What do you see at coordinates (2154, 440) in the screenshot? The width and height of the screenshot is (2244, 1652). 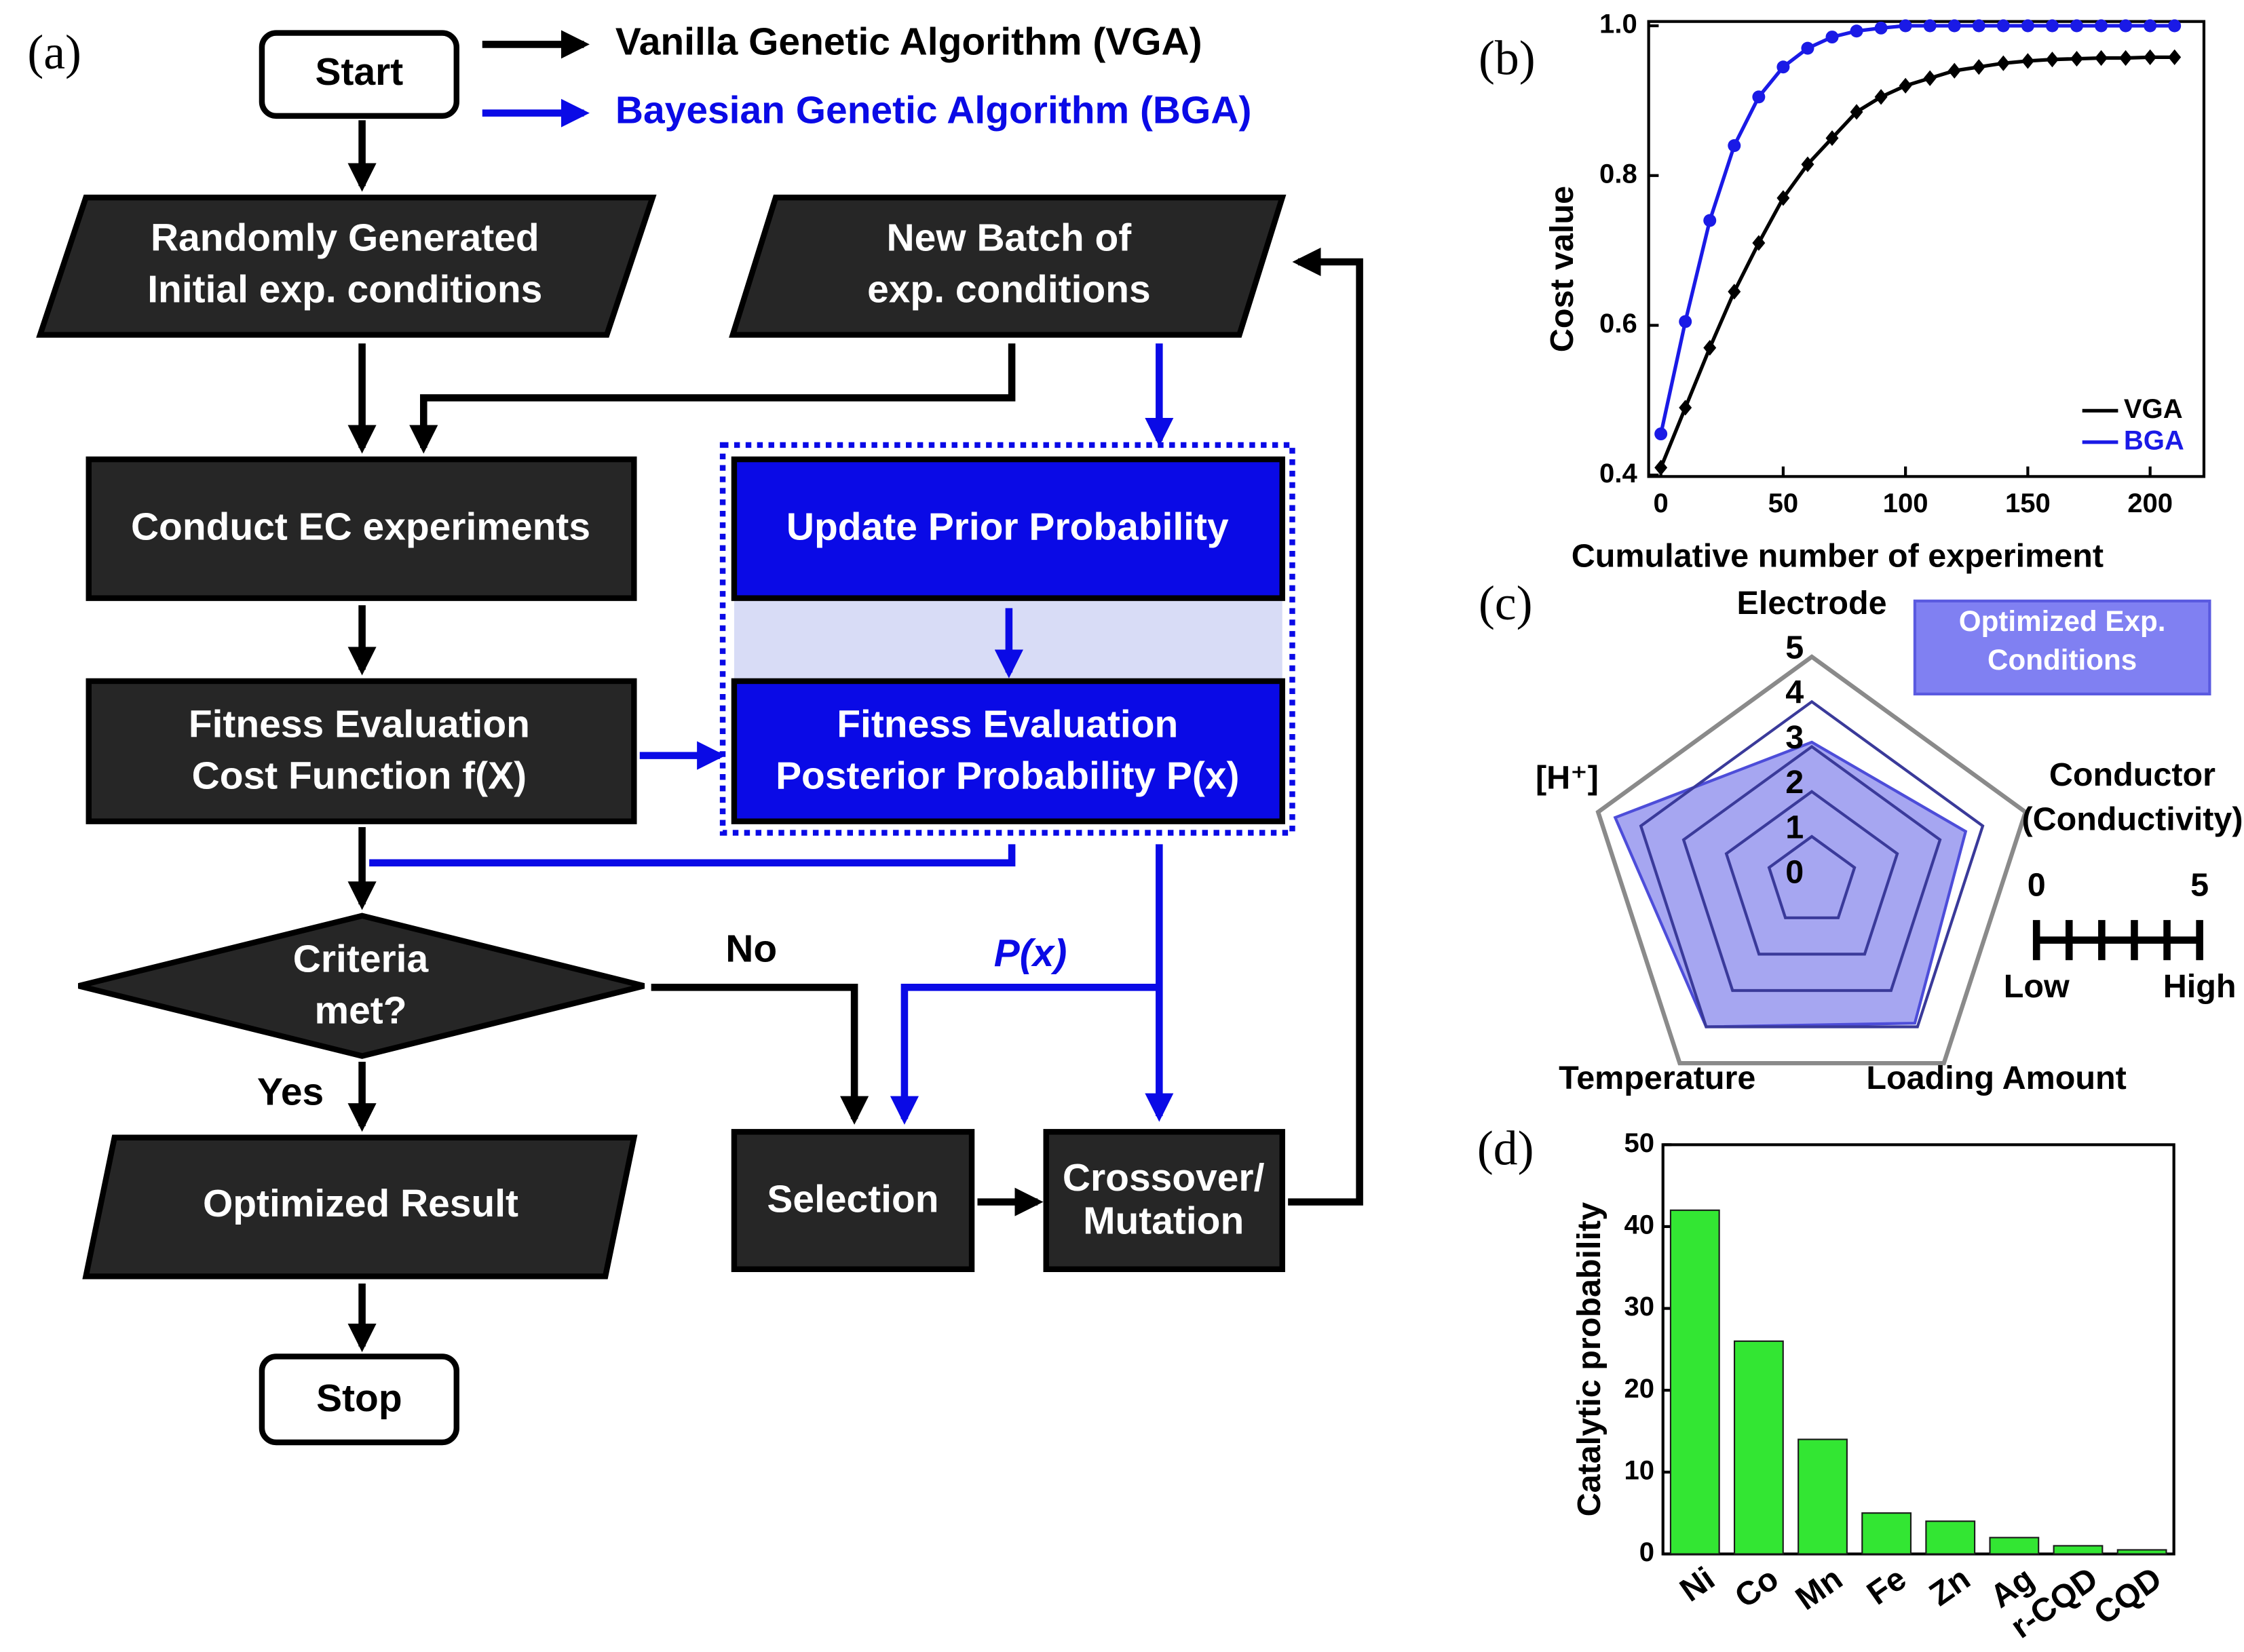 I see `legend-label: BGA` at bounding box center [2154, 440].